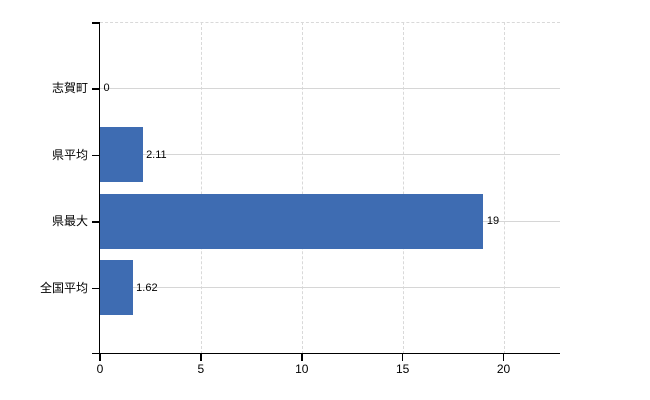 This screenshot has height=400, width=650. I want to click on x-tick-label: 5, so click(201, 368).